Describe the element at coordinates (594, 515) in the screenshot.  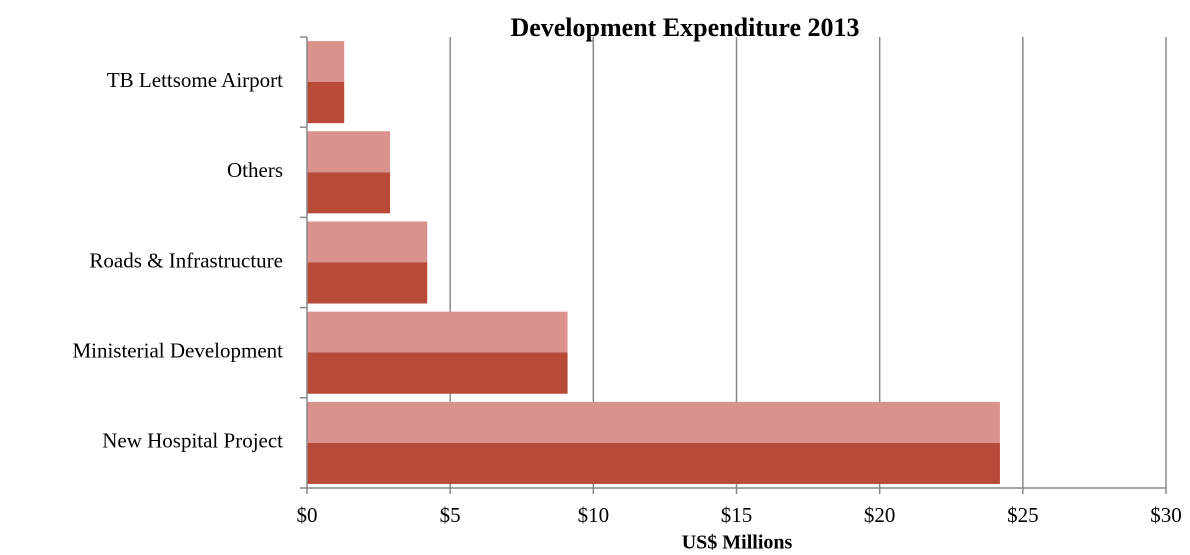
I see `x-tick-label: $10` at that location.